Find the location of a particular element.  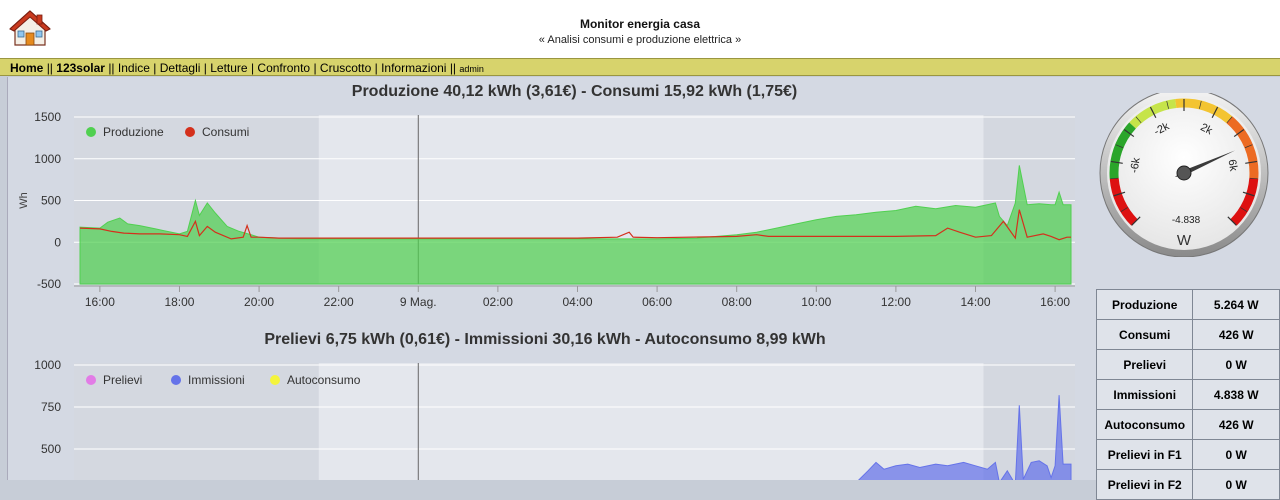

legend-label: Consumi is located at coordinates (225, 132).